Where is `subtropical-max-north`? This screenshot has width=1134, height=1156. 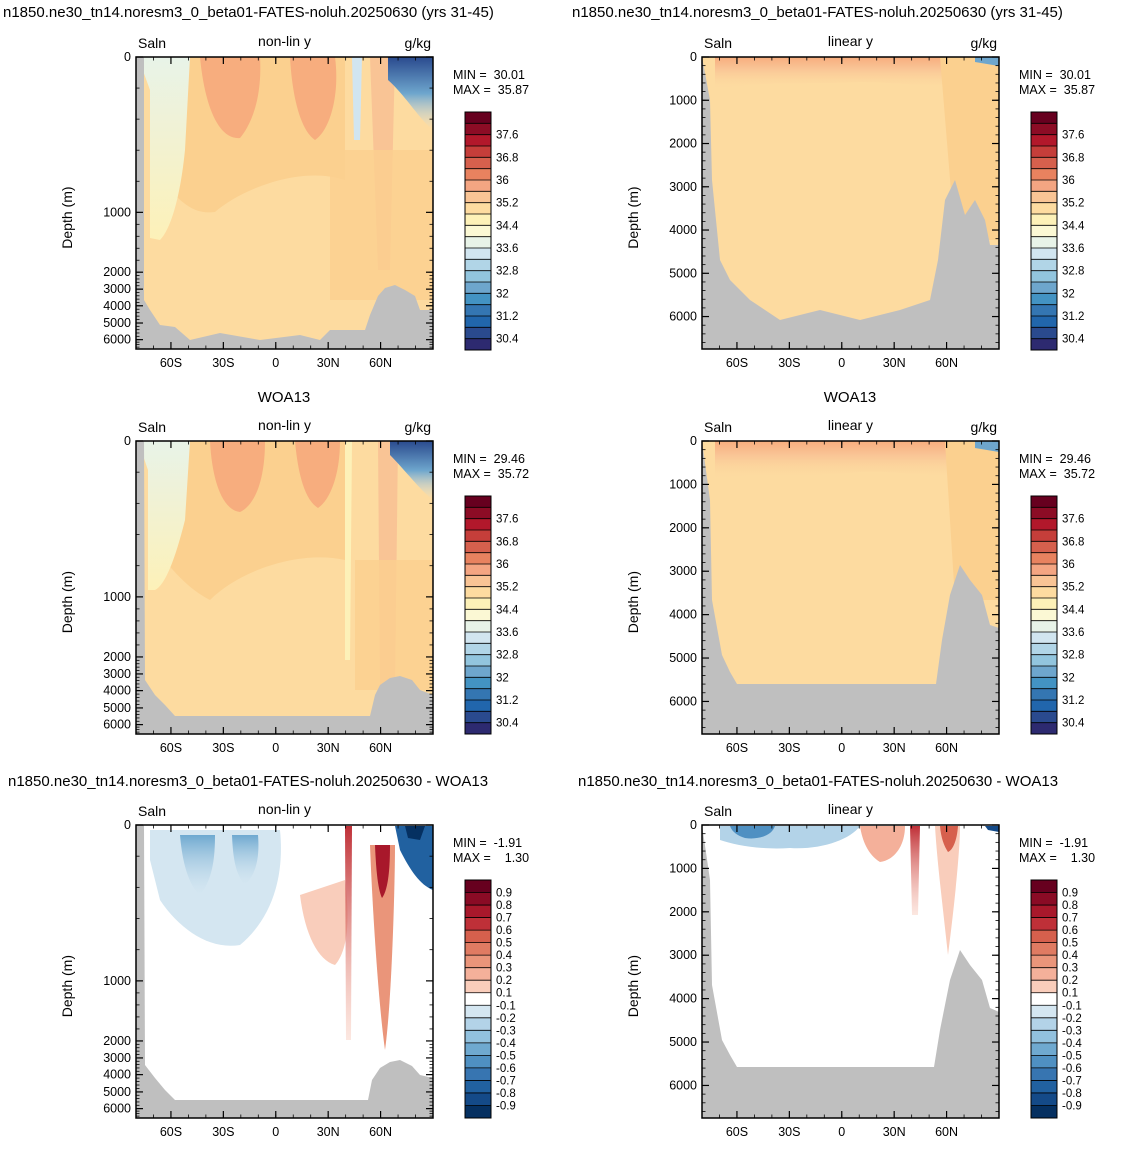 subtropical-max-north is located at coordinates (317, 474).